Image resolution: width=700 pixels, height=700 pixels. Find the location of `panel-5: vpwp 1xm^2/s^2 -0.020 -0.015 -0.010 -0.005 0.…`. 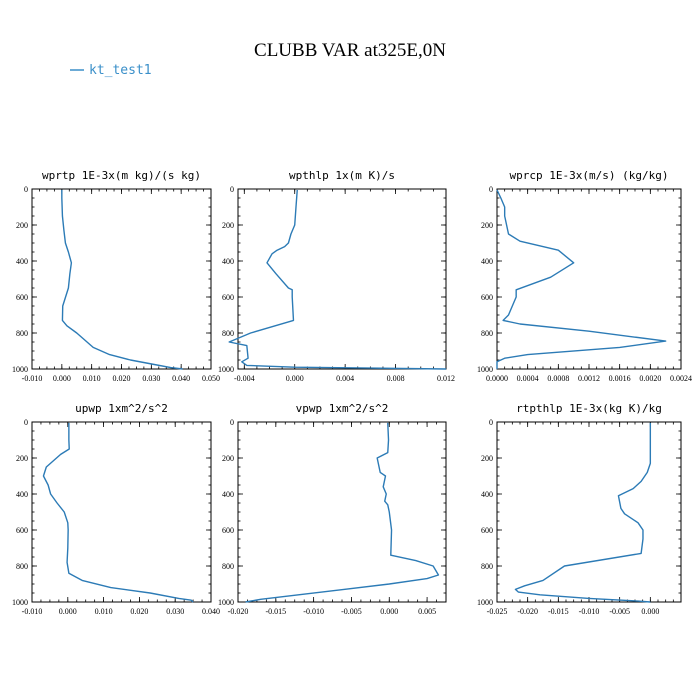

panel-5: vpwp 1xm^2/s^2 -0.020 -0.015 -0.010 -0.005 0.… is located at coordinates (332, 509).